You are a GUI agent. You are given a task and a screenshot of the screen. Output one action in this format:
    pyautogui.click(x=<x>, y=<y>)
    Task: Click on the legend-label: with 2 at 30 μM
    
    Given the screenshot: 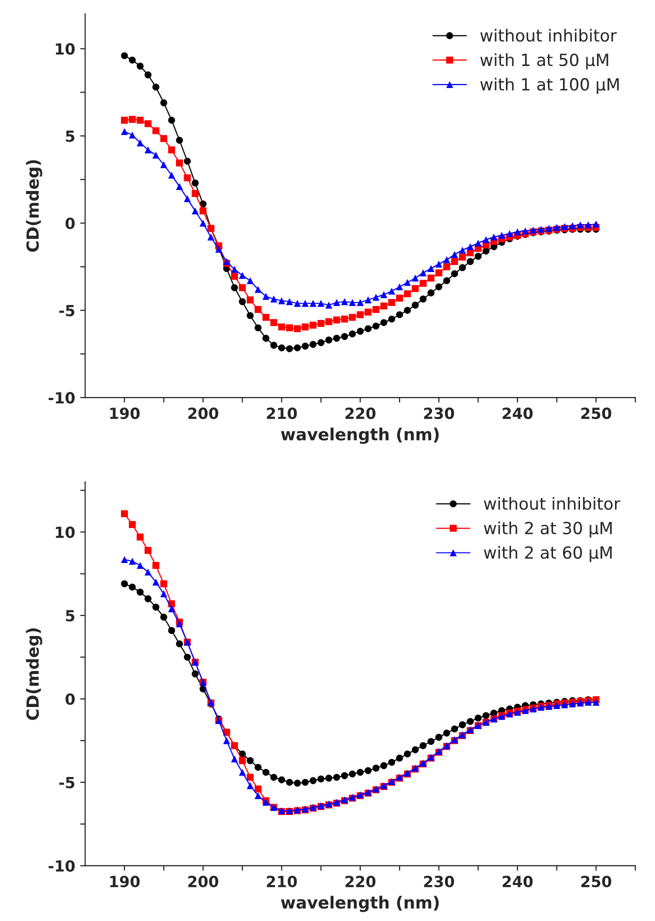 What is the action you would take?
    pyautogui.click(x=548, y=529)
    